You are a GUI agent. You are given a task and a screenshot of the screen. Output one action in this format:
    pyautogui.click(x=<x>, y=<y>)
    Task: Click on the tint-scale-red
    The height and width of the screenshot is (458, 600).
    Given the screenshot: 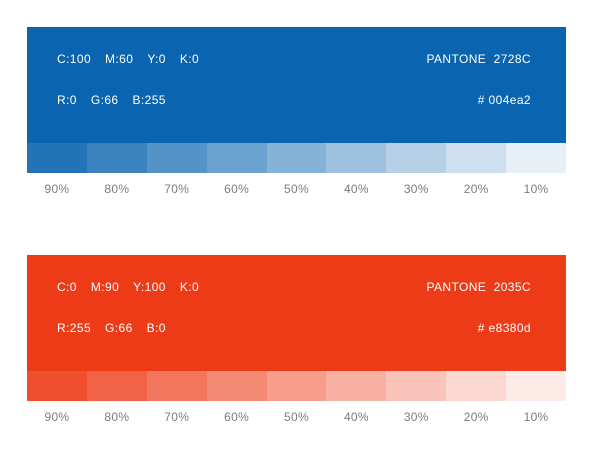 What is the action you would take?
    pyautogui.click(x=297, y=386)
    